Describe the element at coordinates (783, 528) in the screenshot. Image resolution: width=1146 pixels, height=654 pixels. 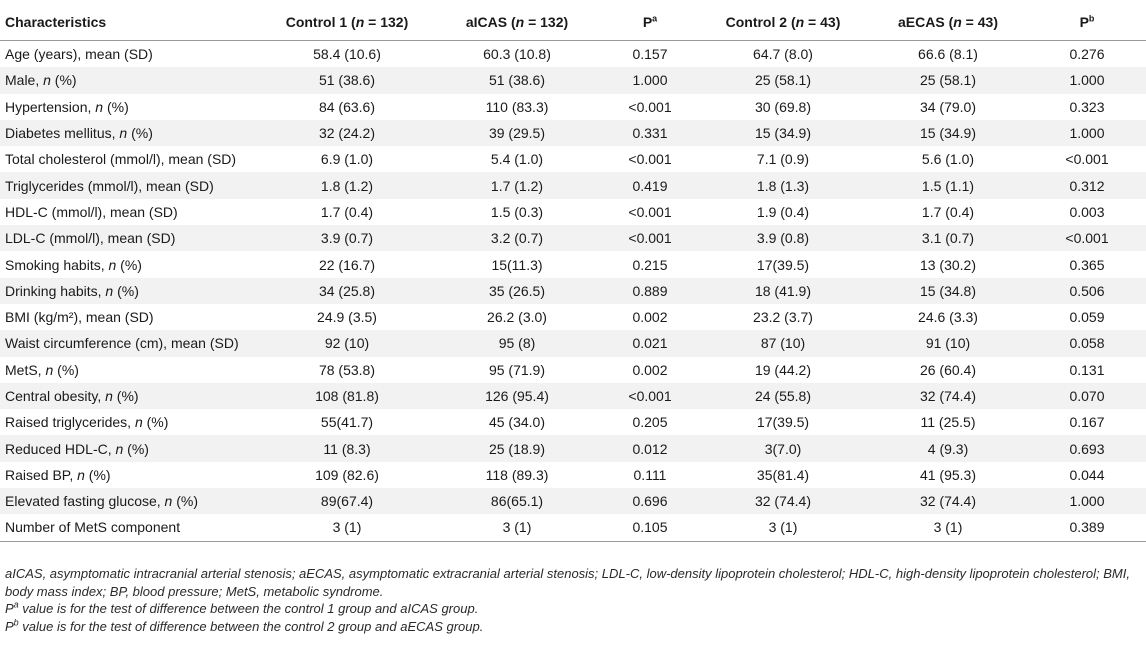
I see `cell-control2: 3 (1)` at that location.